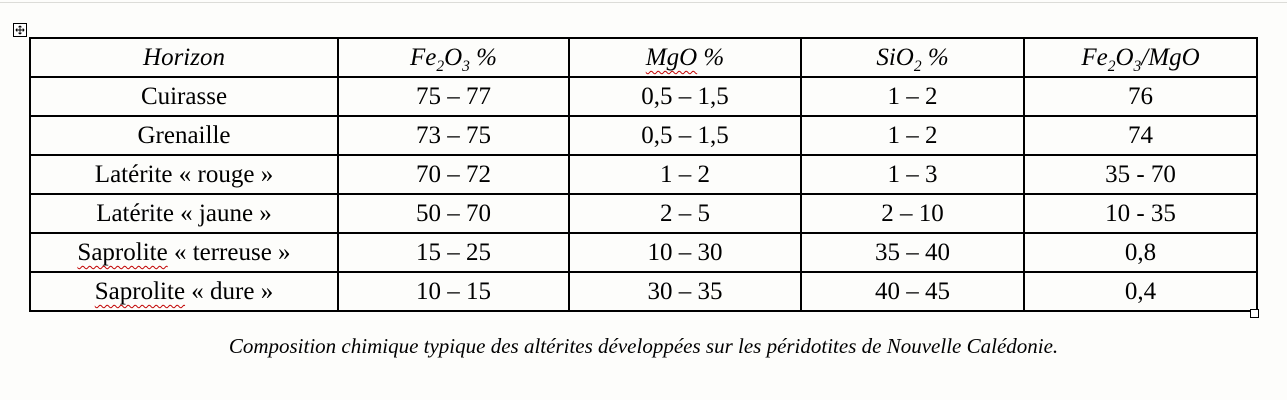 Image resolution: width=1287 pixels, height=400 pixels. Describe the element at coordinates (671, 57) in the screenshot. I see `spellcheck-squiggle: MgO` at that location.